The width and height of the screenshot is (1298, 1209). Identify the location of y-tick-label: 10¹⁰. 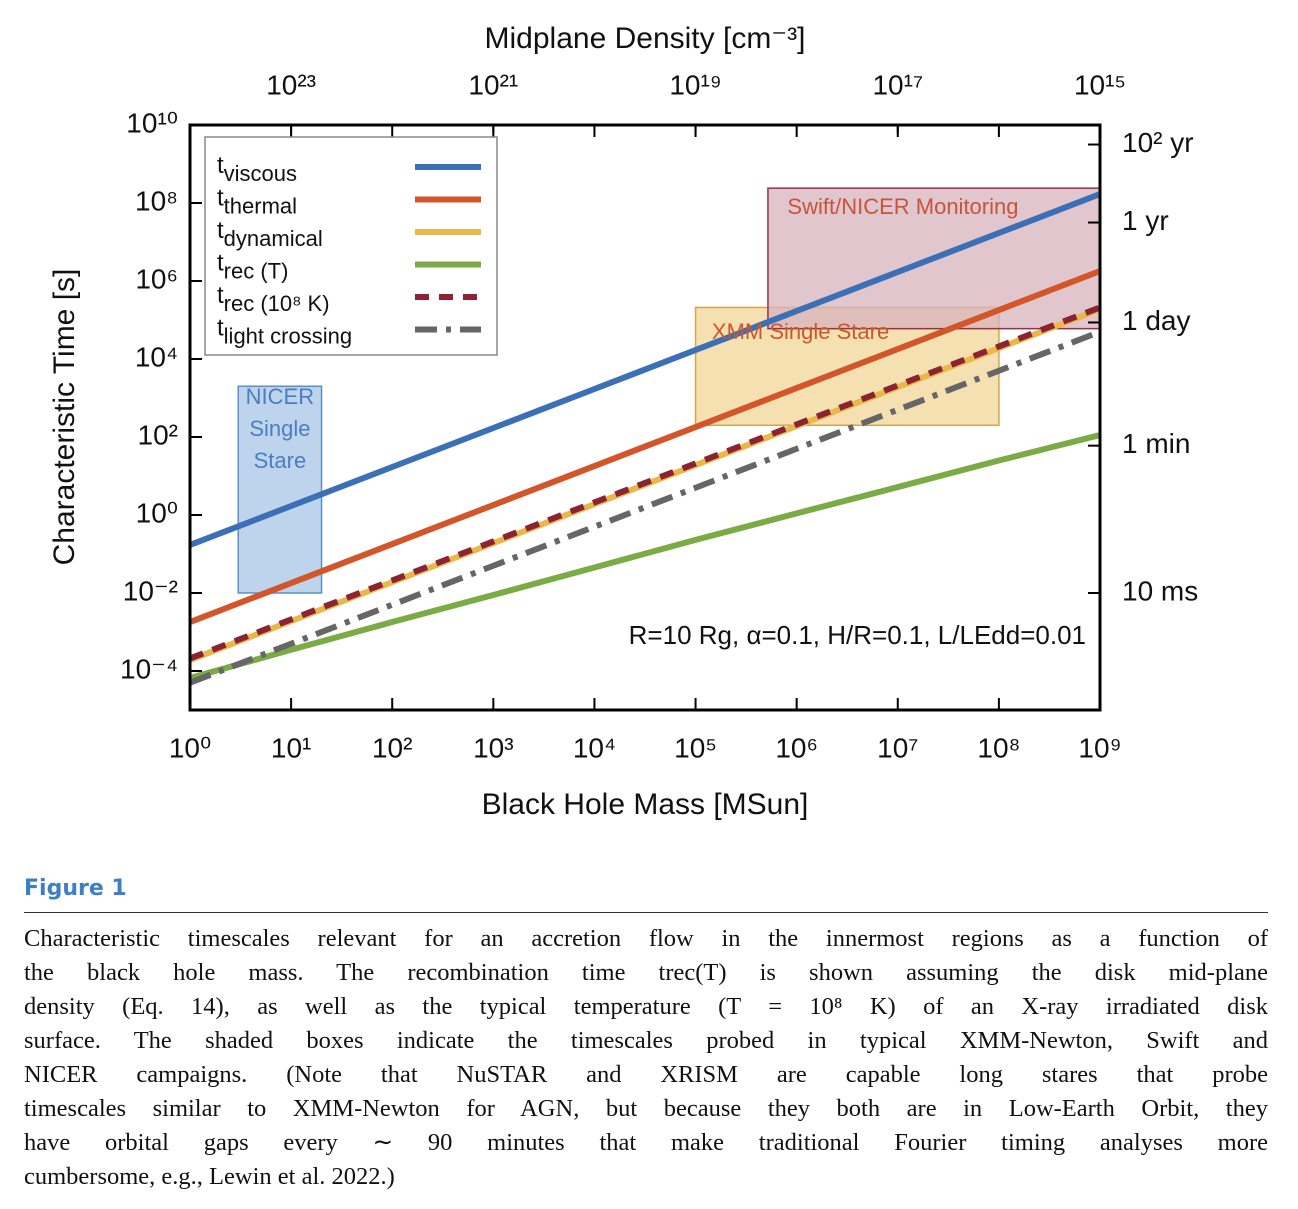
(152, 122).